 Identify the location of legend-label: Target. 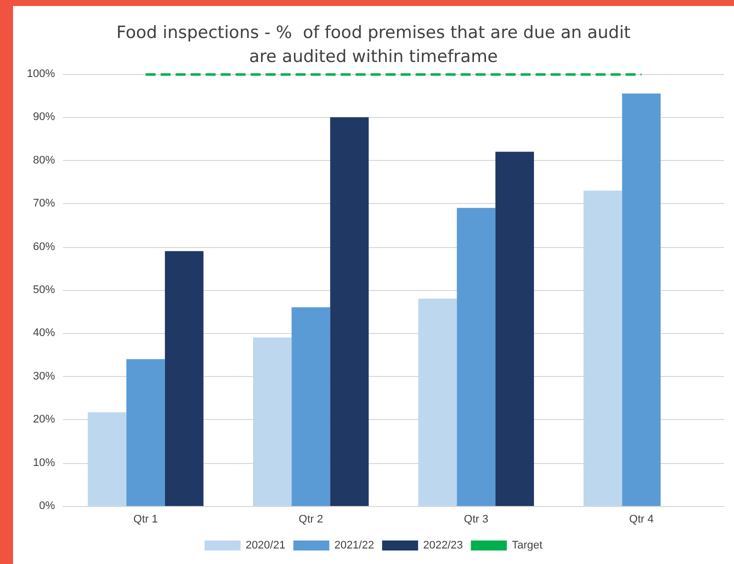
(527, 546).